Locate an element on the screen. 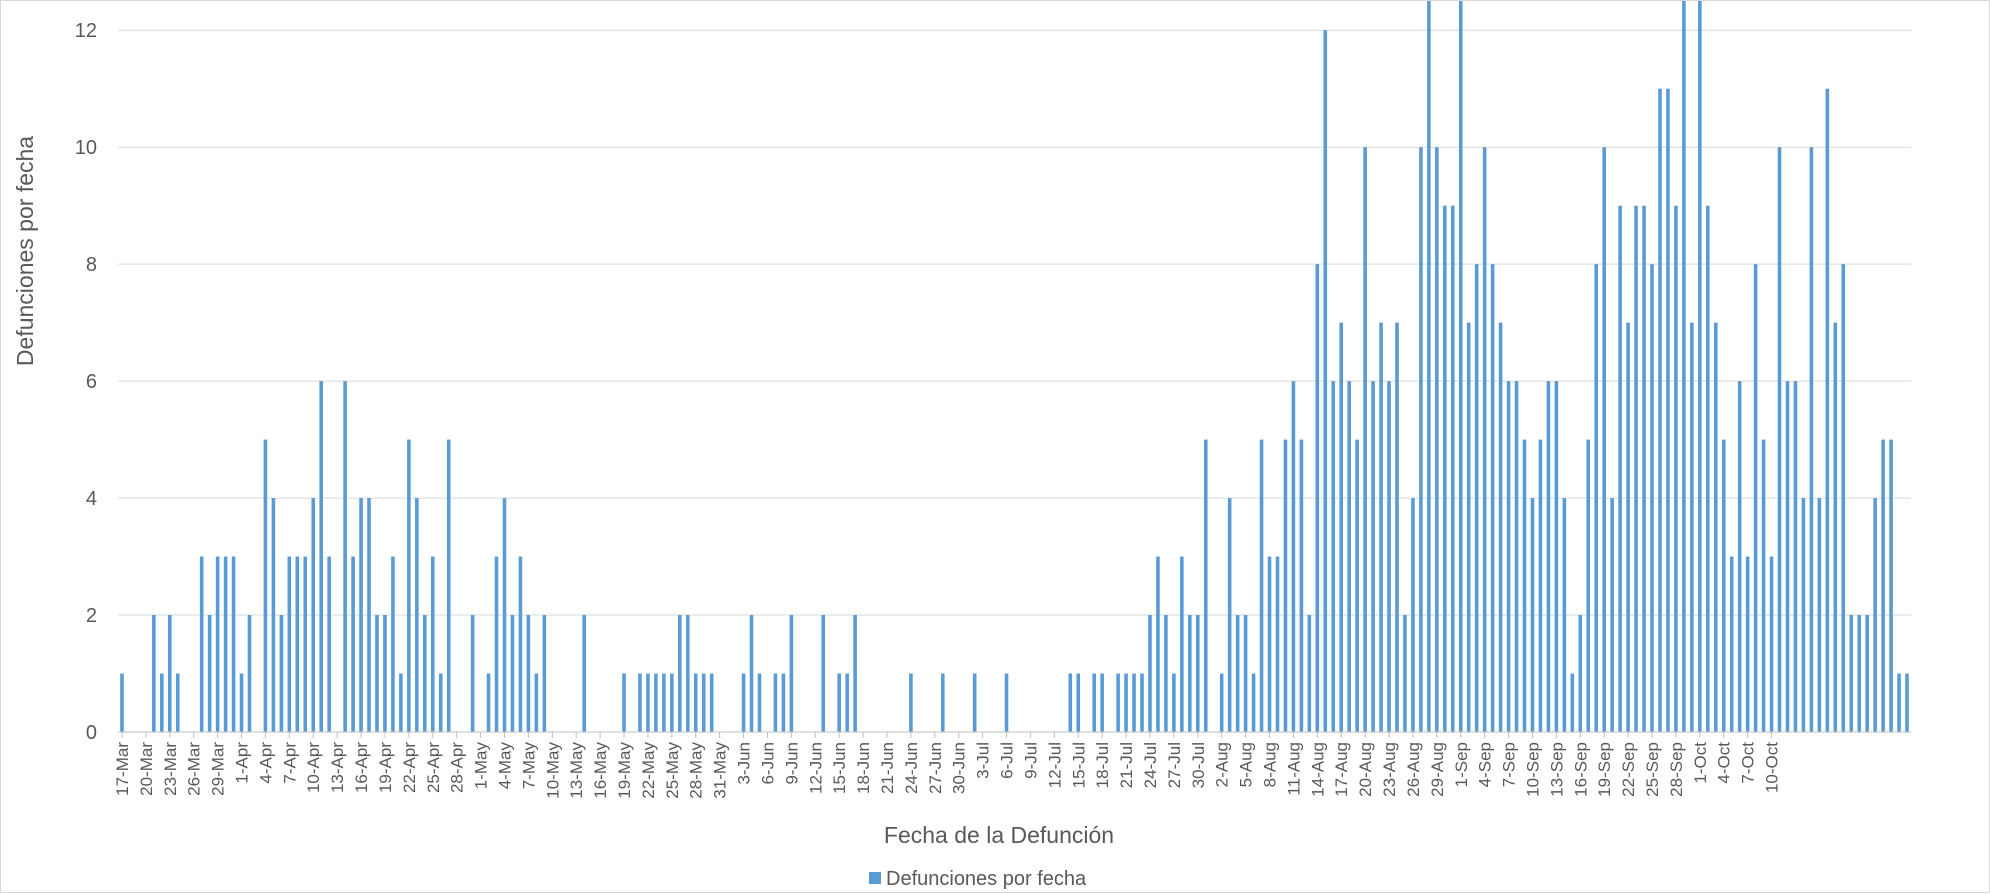 Image resolution: width=1990 pixels, height=894 pixels. x-tick-label: 6-Jun is located at coordinates (767, 763).